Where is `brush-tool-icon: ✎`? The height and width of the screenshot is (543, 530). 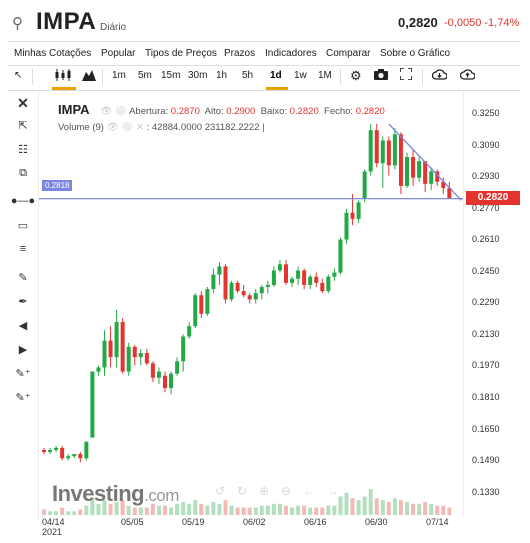
brush-tool-icon: ✎ is located at coordinates (23, 278).